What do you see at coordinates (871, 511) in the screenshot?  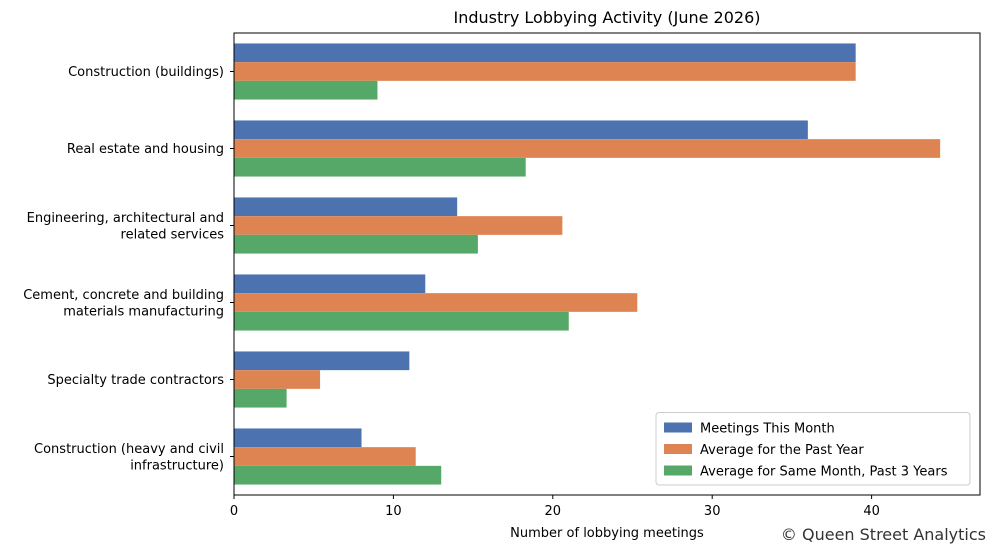 I see `x-tick-label: 40` at bounding box center [871, 511].